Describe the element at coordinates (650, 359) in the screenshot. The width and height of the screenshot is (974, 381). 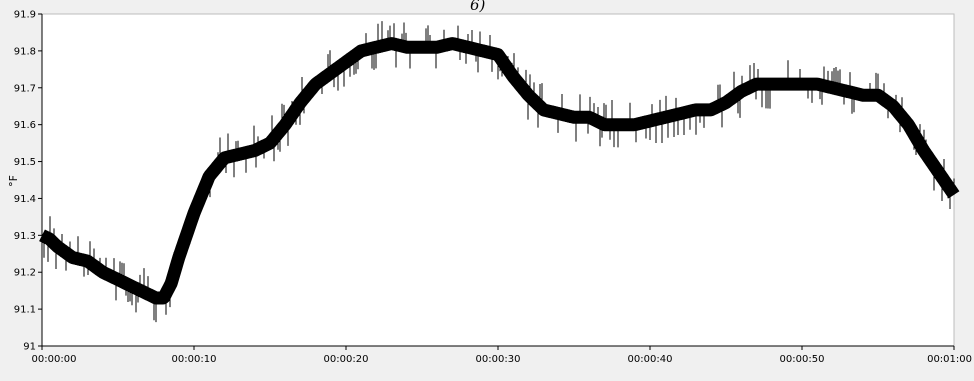
I see `x-tick-label: 00:00:40` at that location.